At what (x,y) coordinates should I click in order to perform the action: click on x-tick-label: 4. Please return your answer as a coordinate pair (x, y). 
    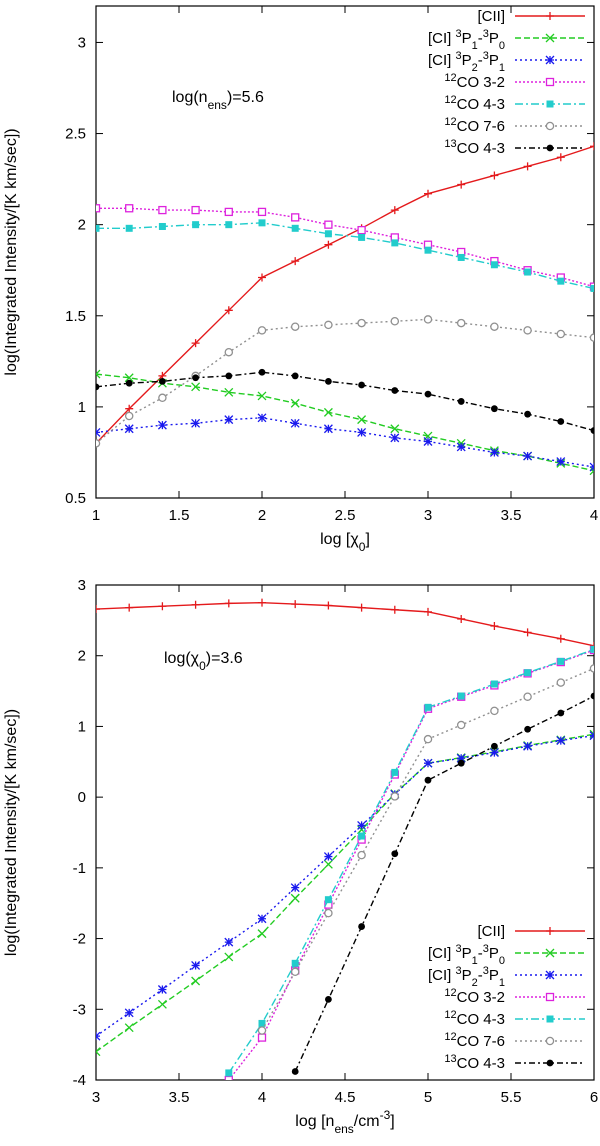
    Looking at the image, I should click on (594, 515).